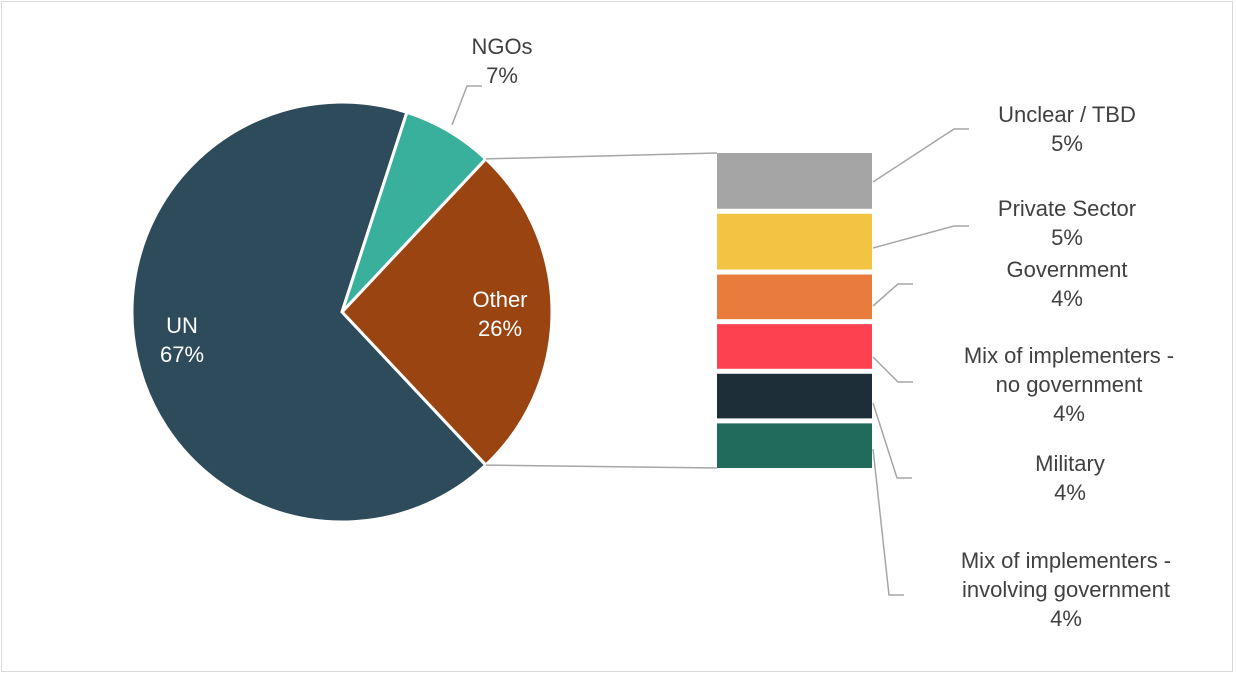  Describe the element at coordinates (1069, 413) in the screenshot. I see `bar-label-mix_no_gov-line: 4%` at that location.